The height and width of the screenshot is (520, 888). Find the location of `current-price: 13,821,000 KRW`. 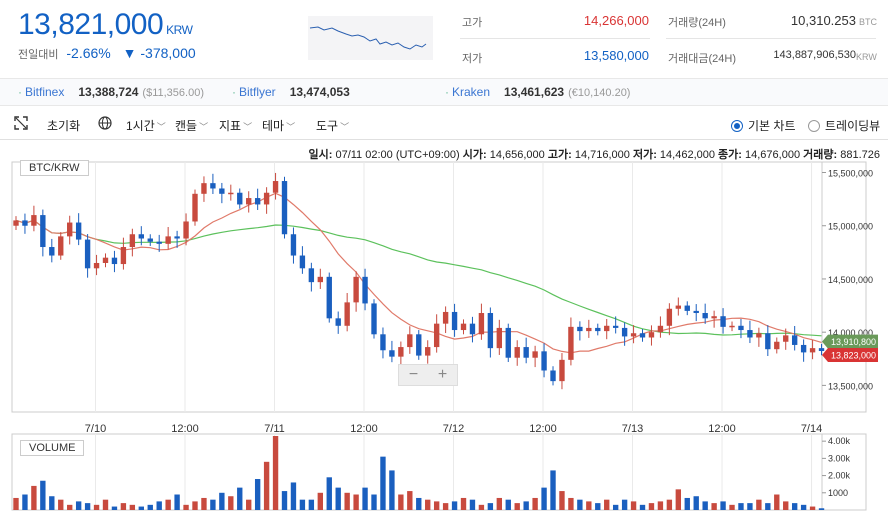

current-price: 13,821,000 KRW is located at coordinates (105, 25).